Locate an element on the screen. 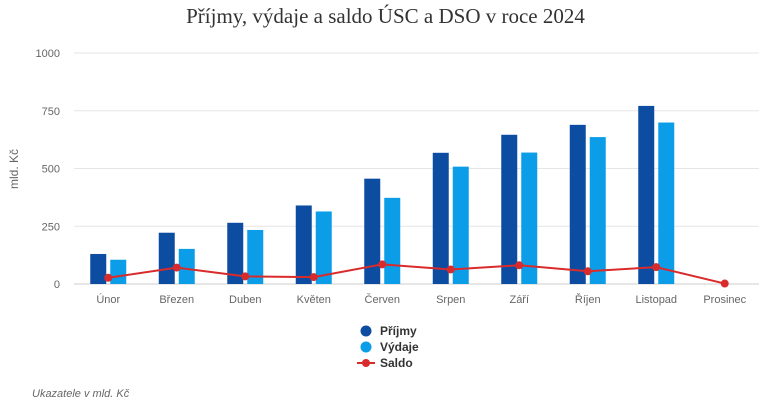  x-tick-label: Srpen is located at coordinates (450, 300).